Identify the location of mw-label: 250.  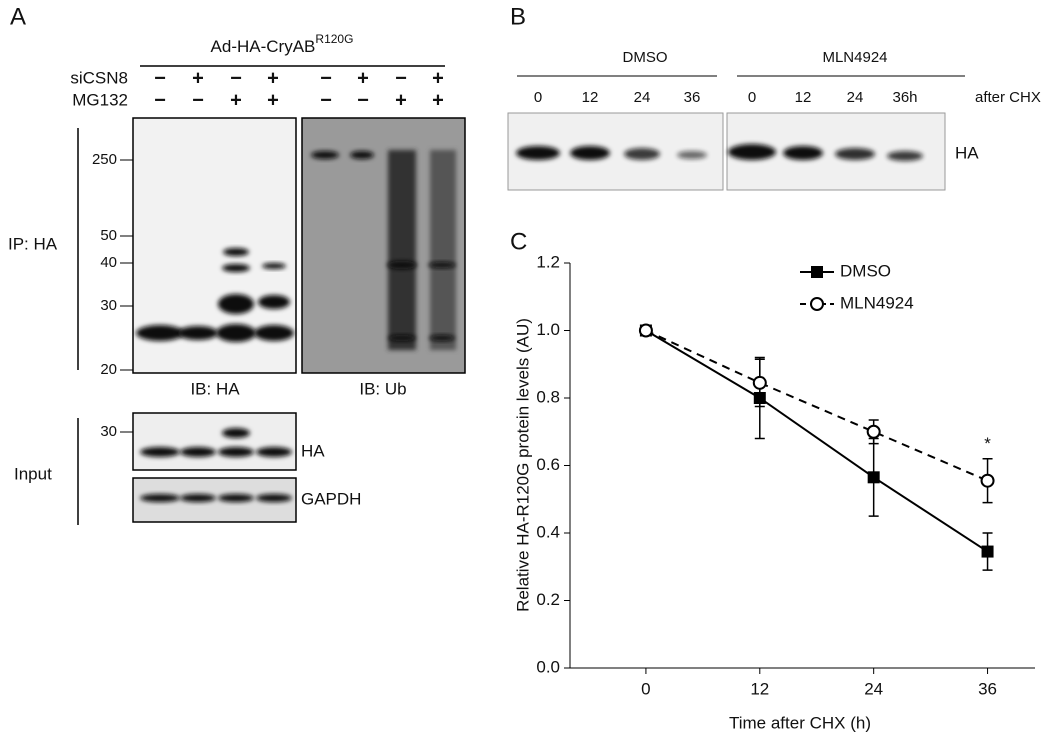
(104, 159).